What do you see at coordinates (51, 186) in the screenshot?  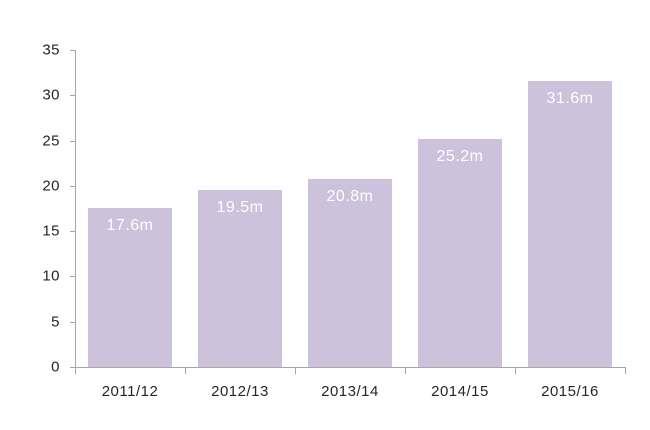 I see `y-tick-label: 20` at bounding box center [51, 186].